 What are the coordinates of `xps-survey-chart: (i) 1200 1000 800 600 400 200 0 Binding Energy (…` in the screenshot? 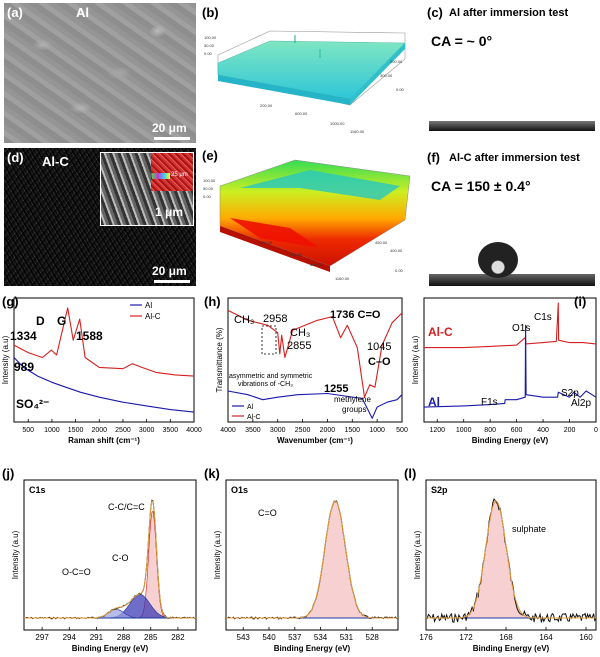 It's located at (504, 369).